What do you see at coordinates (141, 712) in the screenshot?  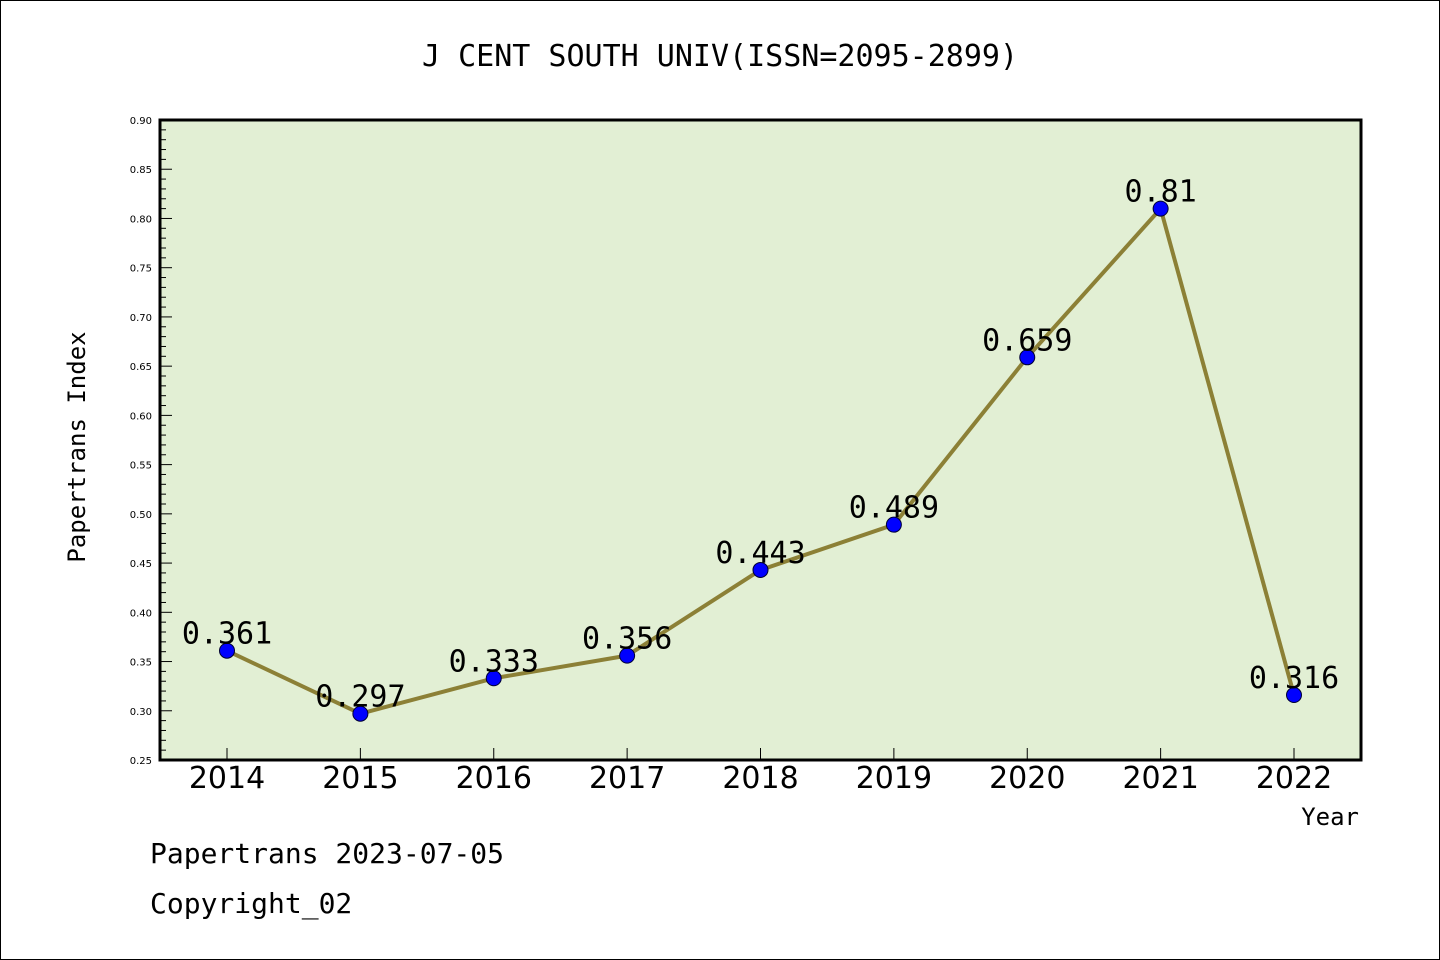 I see `y-tick-label: 0.30` at bounding box center [141, 712].